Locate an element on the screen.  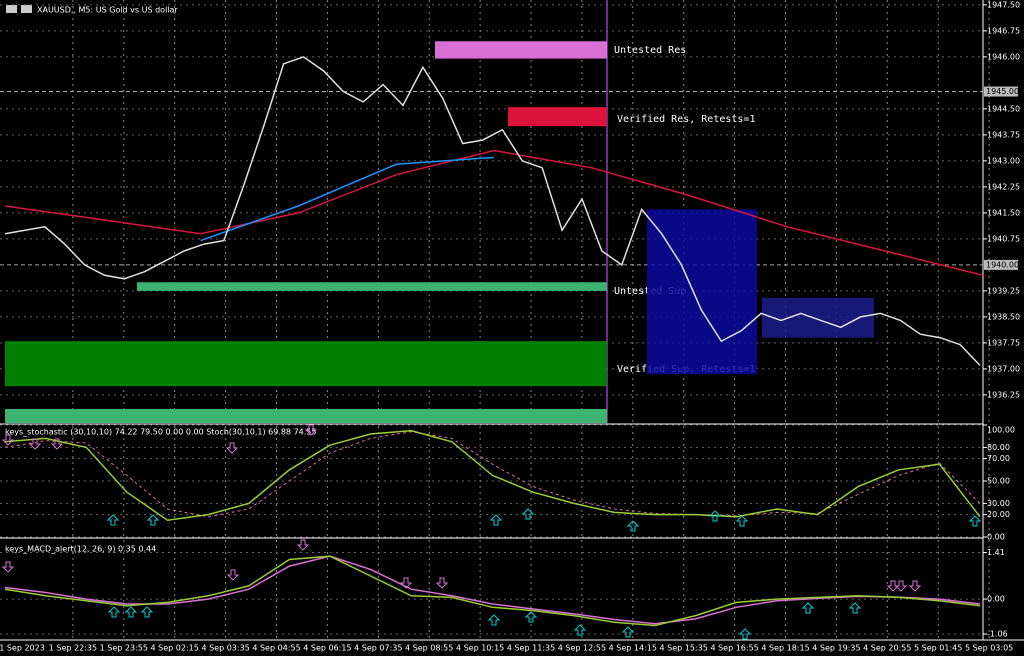
y-tick-label: 1.41 is located at coordinates (996, 552).